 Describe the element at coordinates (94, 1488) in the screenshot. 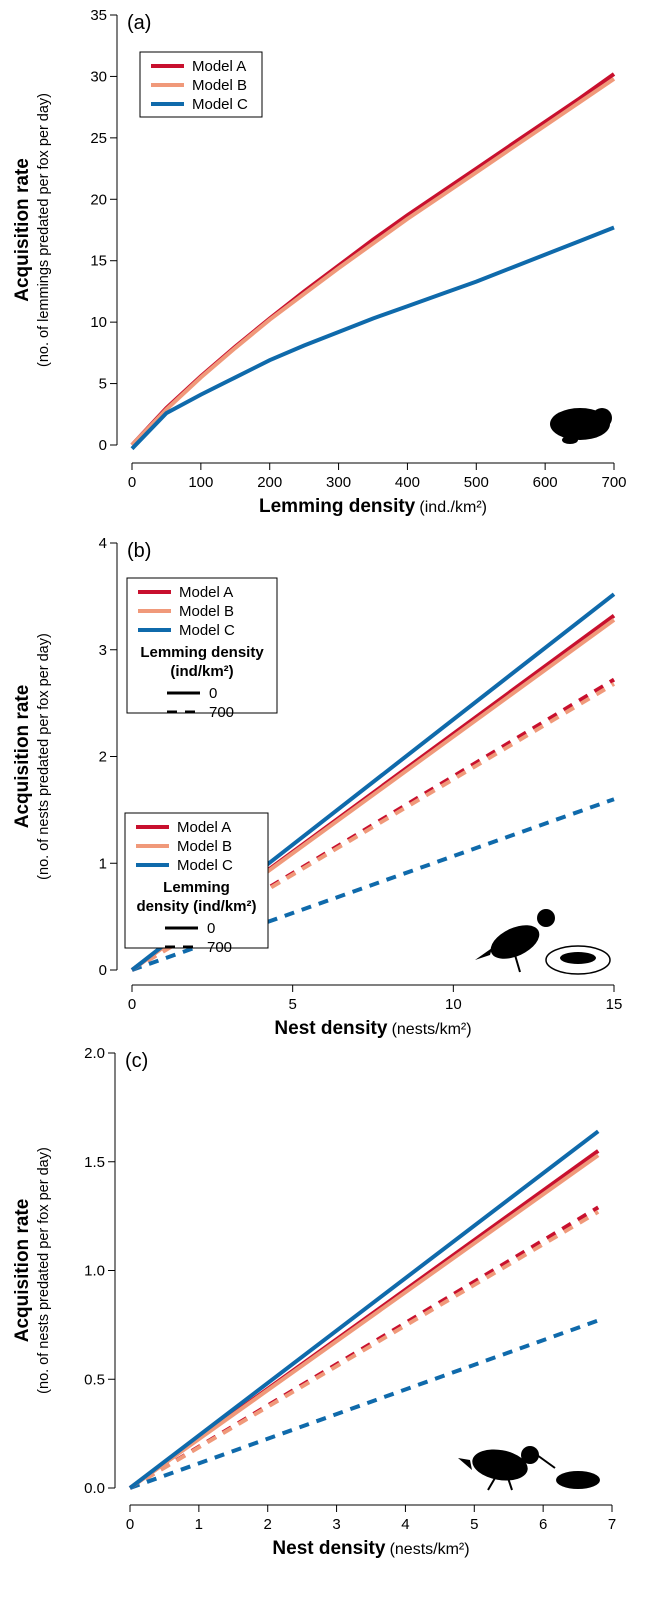

I see `y-tick-label: 0.0` at that location.